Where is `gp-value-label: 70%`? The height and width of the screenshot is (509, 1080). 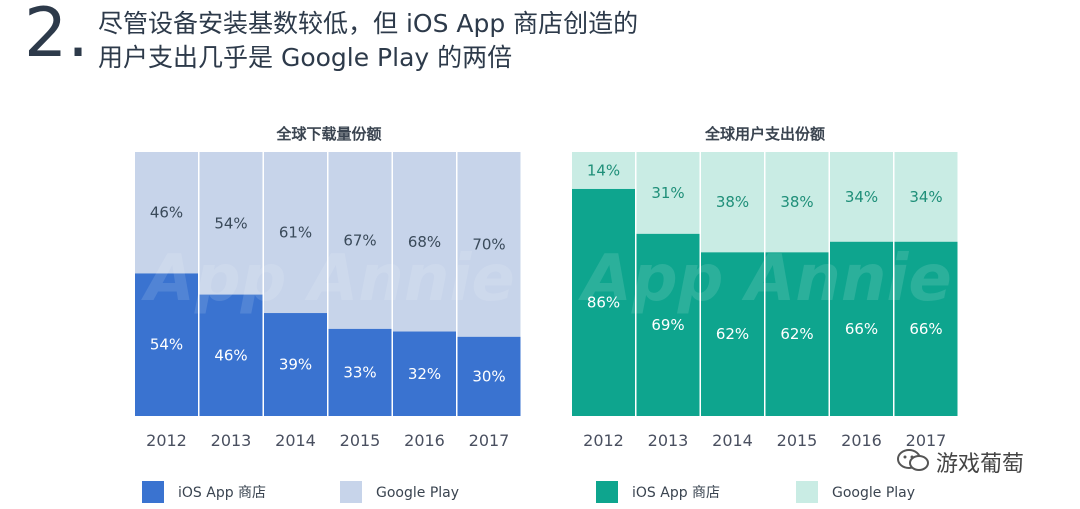 gp-value-label: 70% is located at coordinates (488, 244).